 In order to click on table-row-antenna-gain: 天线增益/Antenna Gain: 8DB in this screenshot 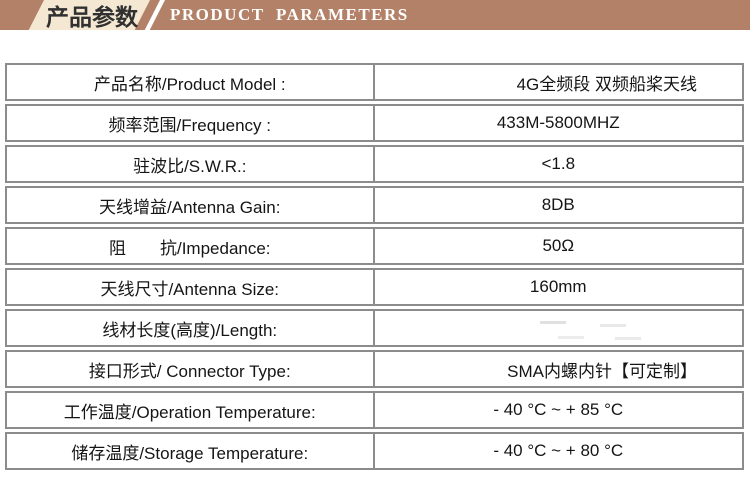, I will do `click(374, 205)`.